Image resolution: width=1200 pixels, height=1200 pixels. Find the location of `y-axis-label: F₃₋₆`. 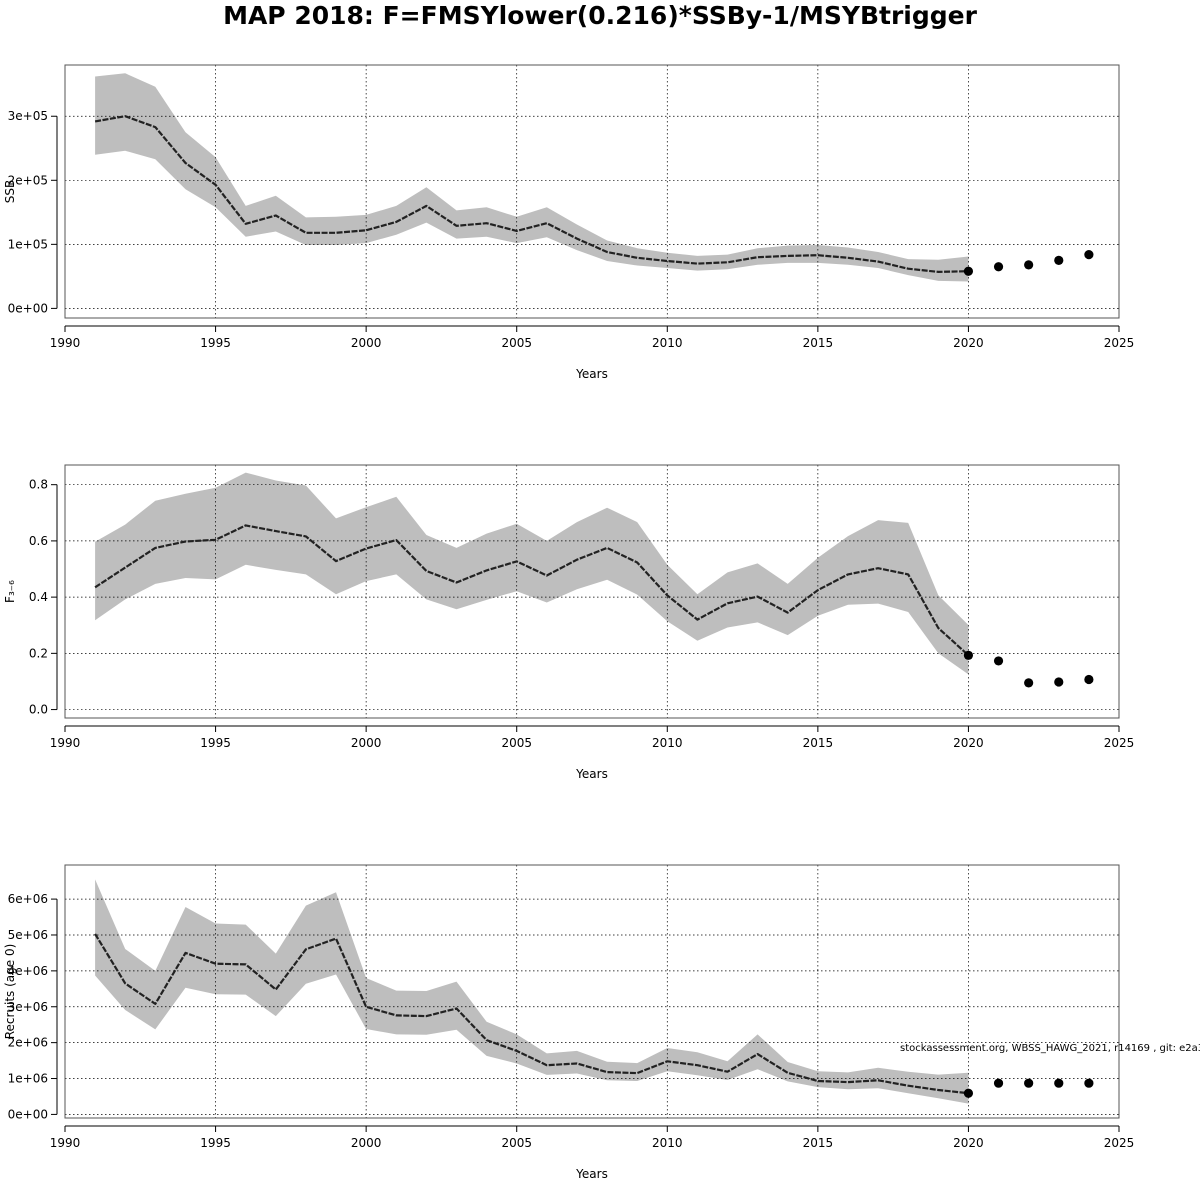

y-axis-label: F₃₋₆ is located at coordinates (10, 591).